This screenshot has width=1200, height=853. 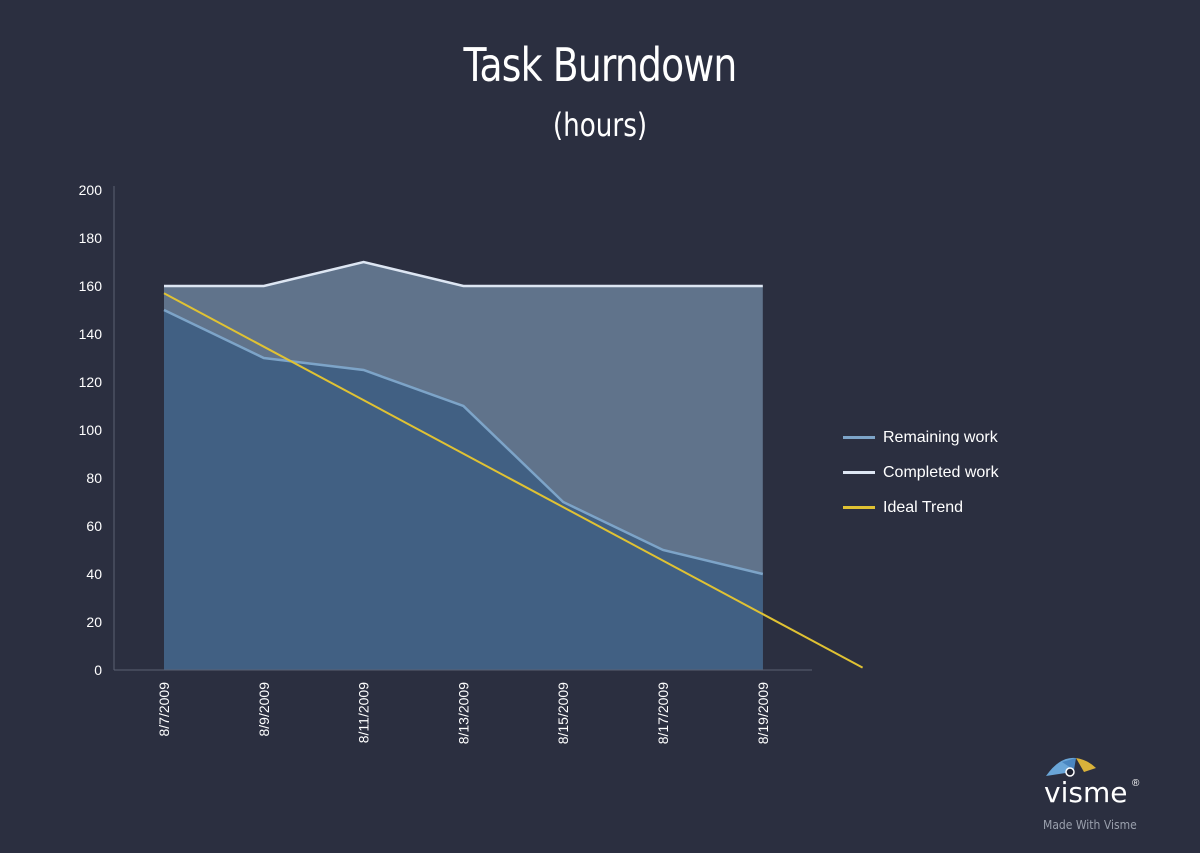 I want to click on x-tick-label: 8/17/2009, so click(x=663, y=713).